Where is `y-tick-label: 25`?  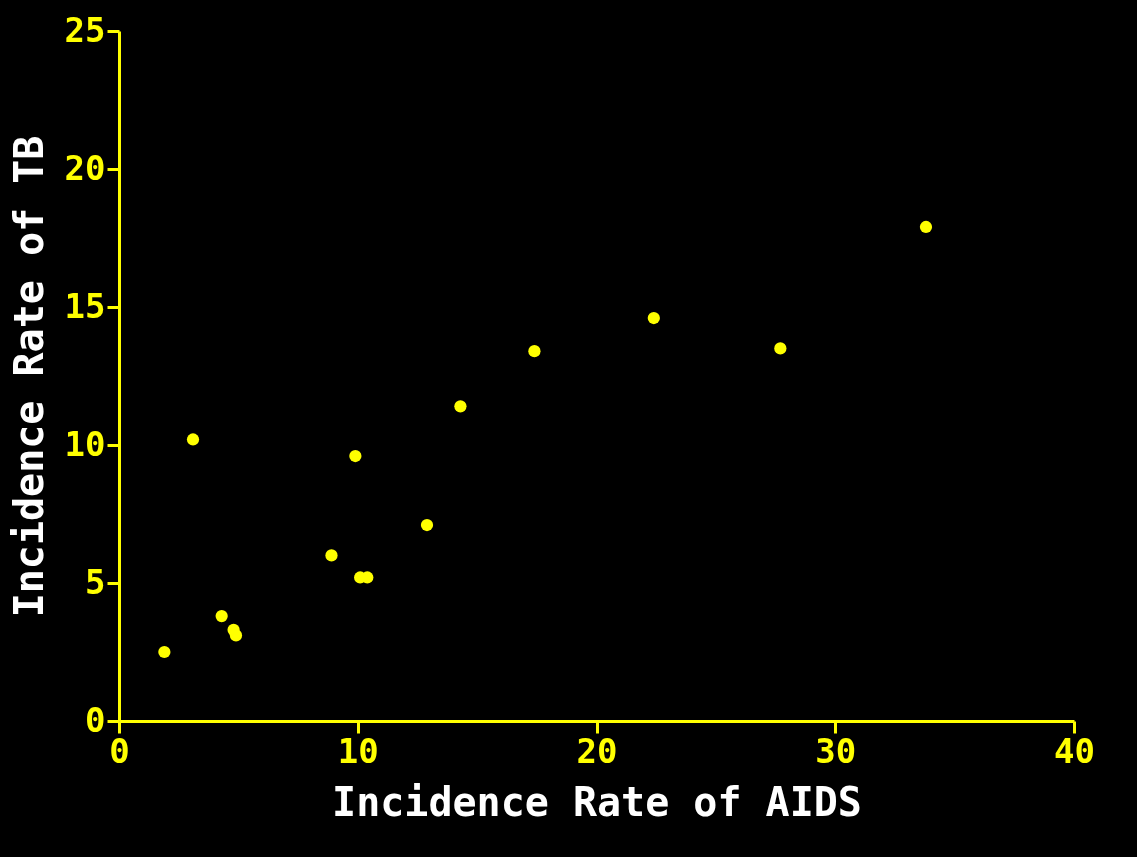
y-tick-label: 25 is located at coordinates (85, 29).